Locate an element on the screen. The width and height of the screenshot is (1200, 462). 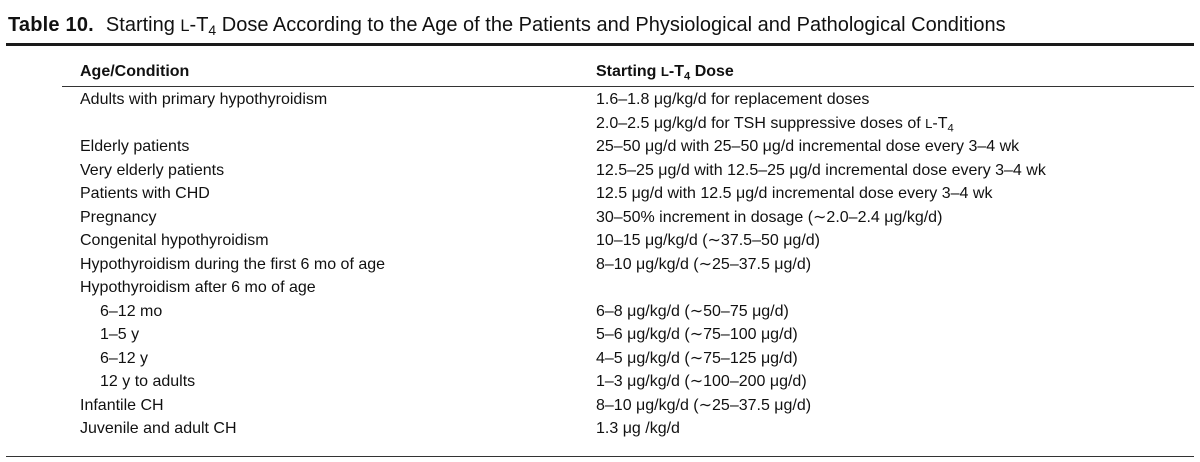
condition-cell: 12 y to adults is located at coordinates (148, 381).